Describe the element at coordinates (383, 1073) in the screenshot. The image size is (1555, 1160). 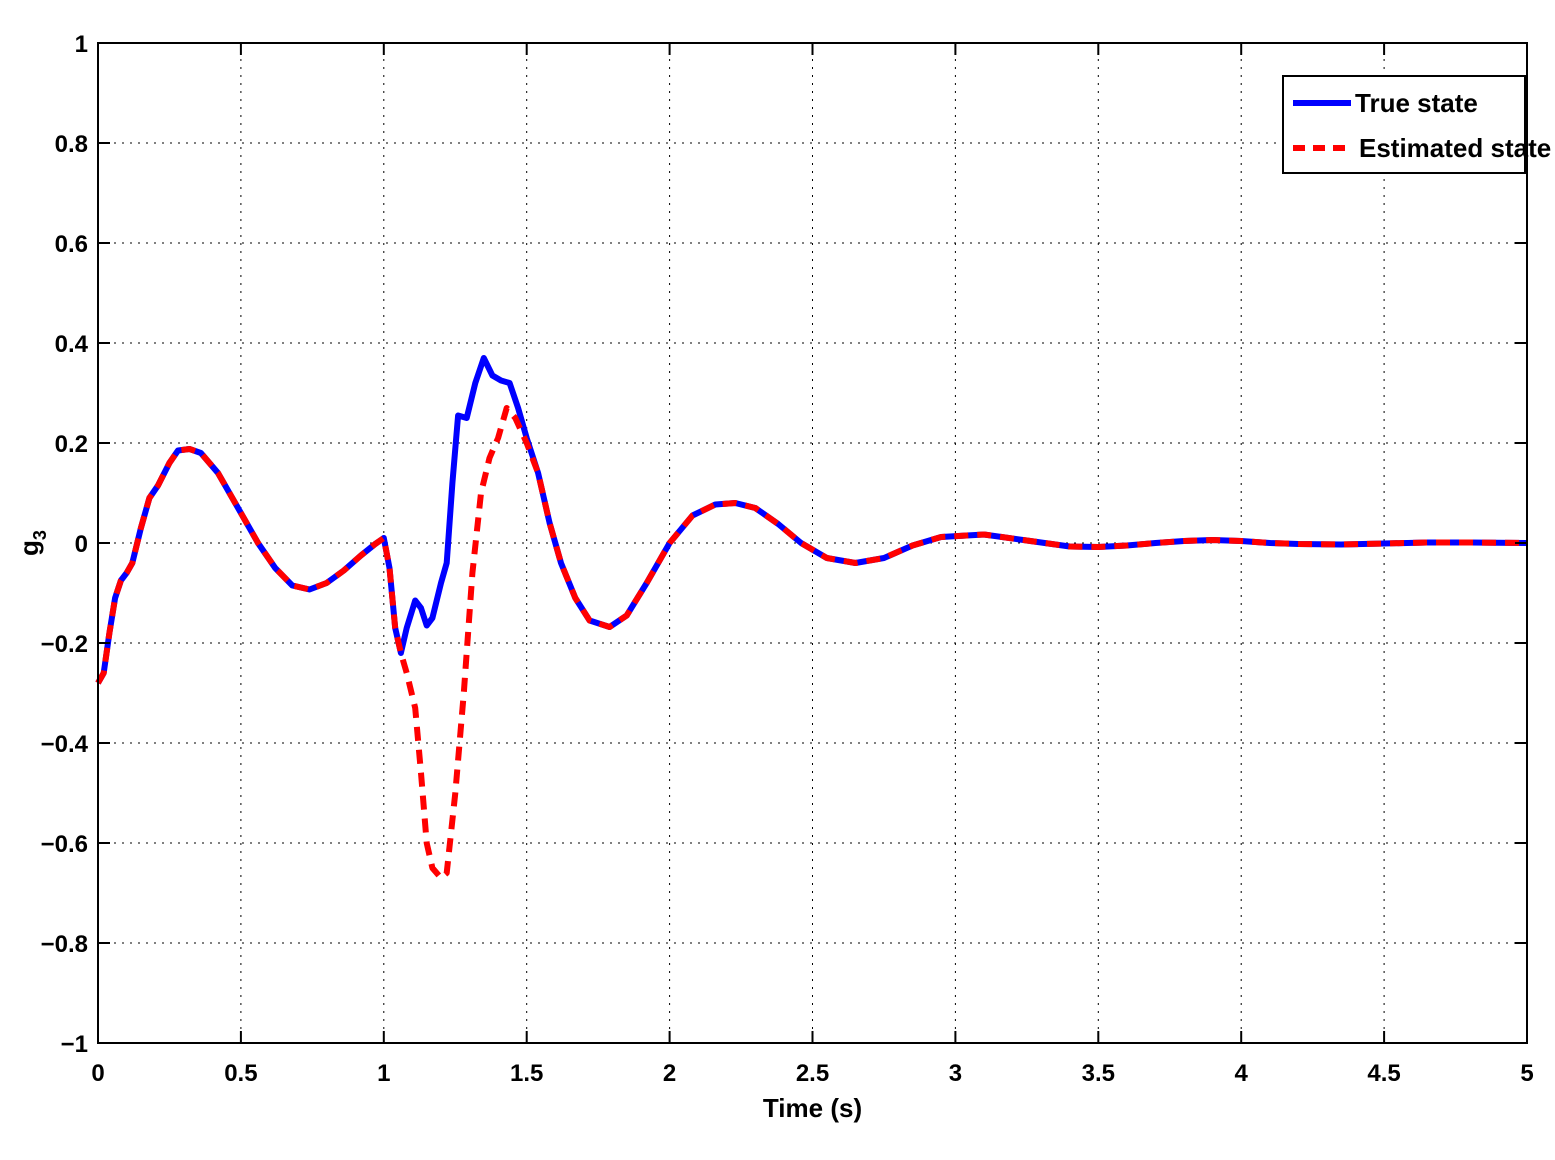
I see `x-tick-label: 1` at that location.